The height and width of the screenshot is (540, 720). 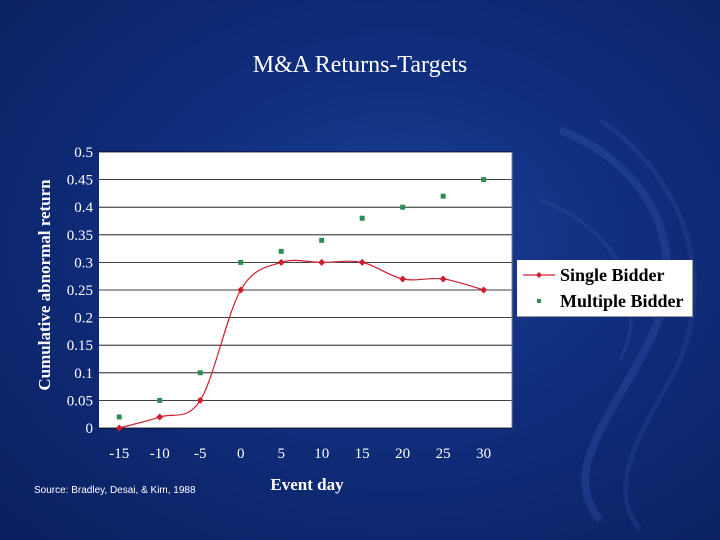 What do you see at coordinates (80, 181) in the screenshot?
I see `y-tick-label: 0.45` at bounding box center [80, 181].